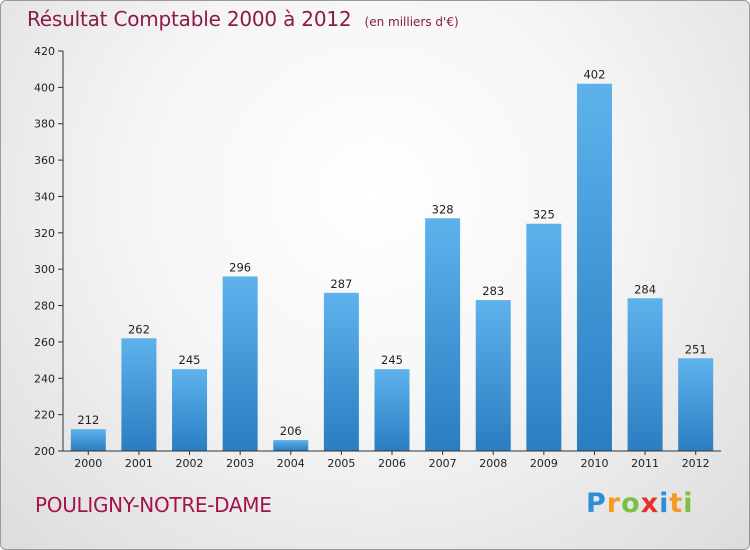 The image size is (750, 550). What do you see at coordinates (493, 463) in the screenshot?
I see `x-tick-label: 2008` at bounding box center [493, 463].